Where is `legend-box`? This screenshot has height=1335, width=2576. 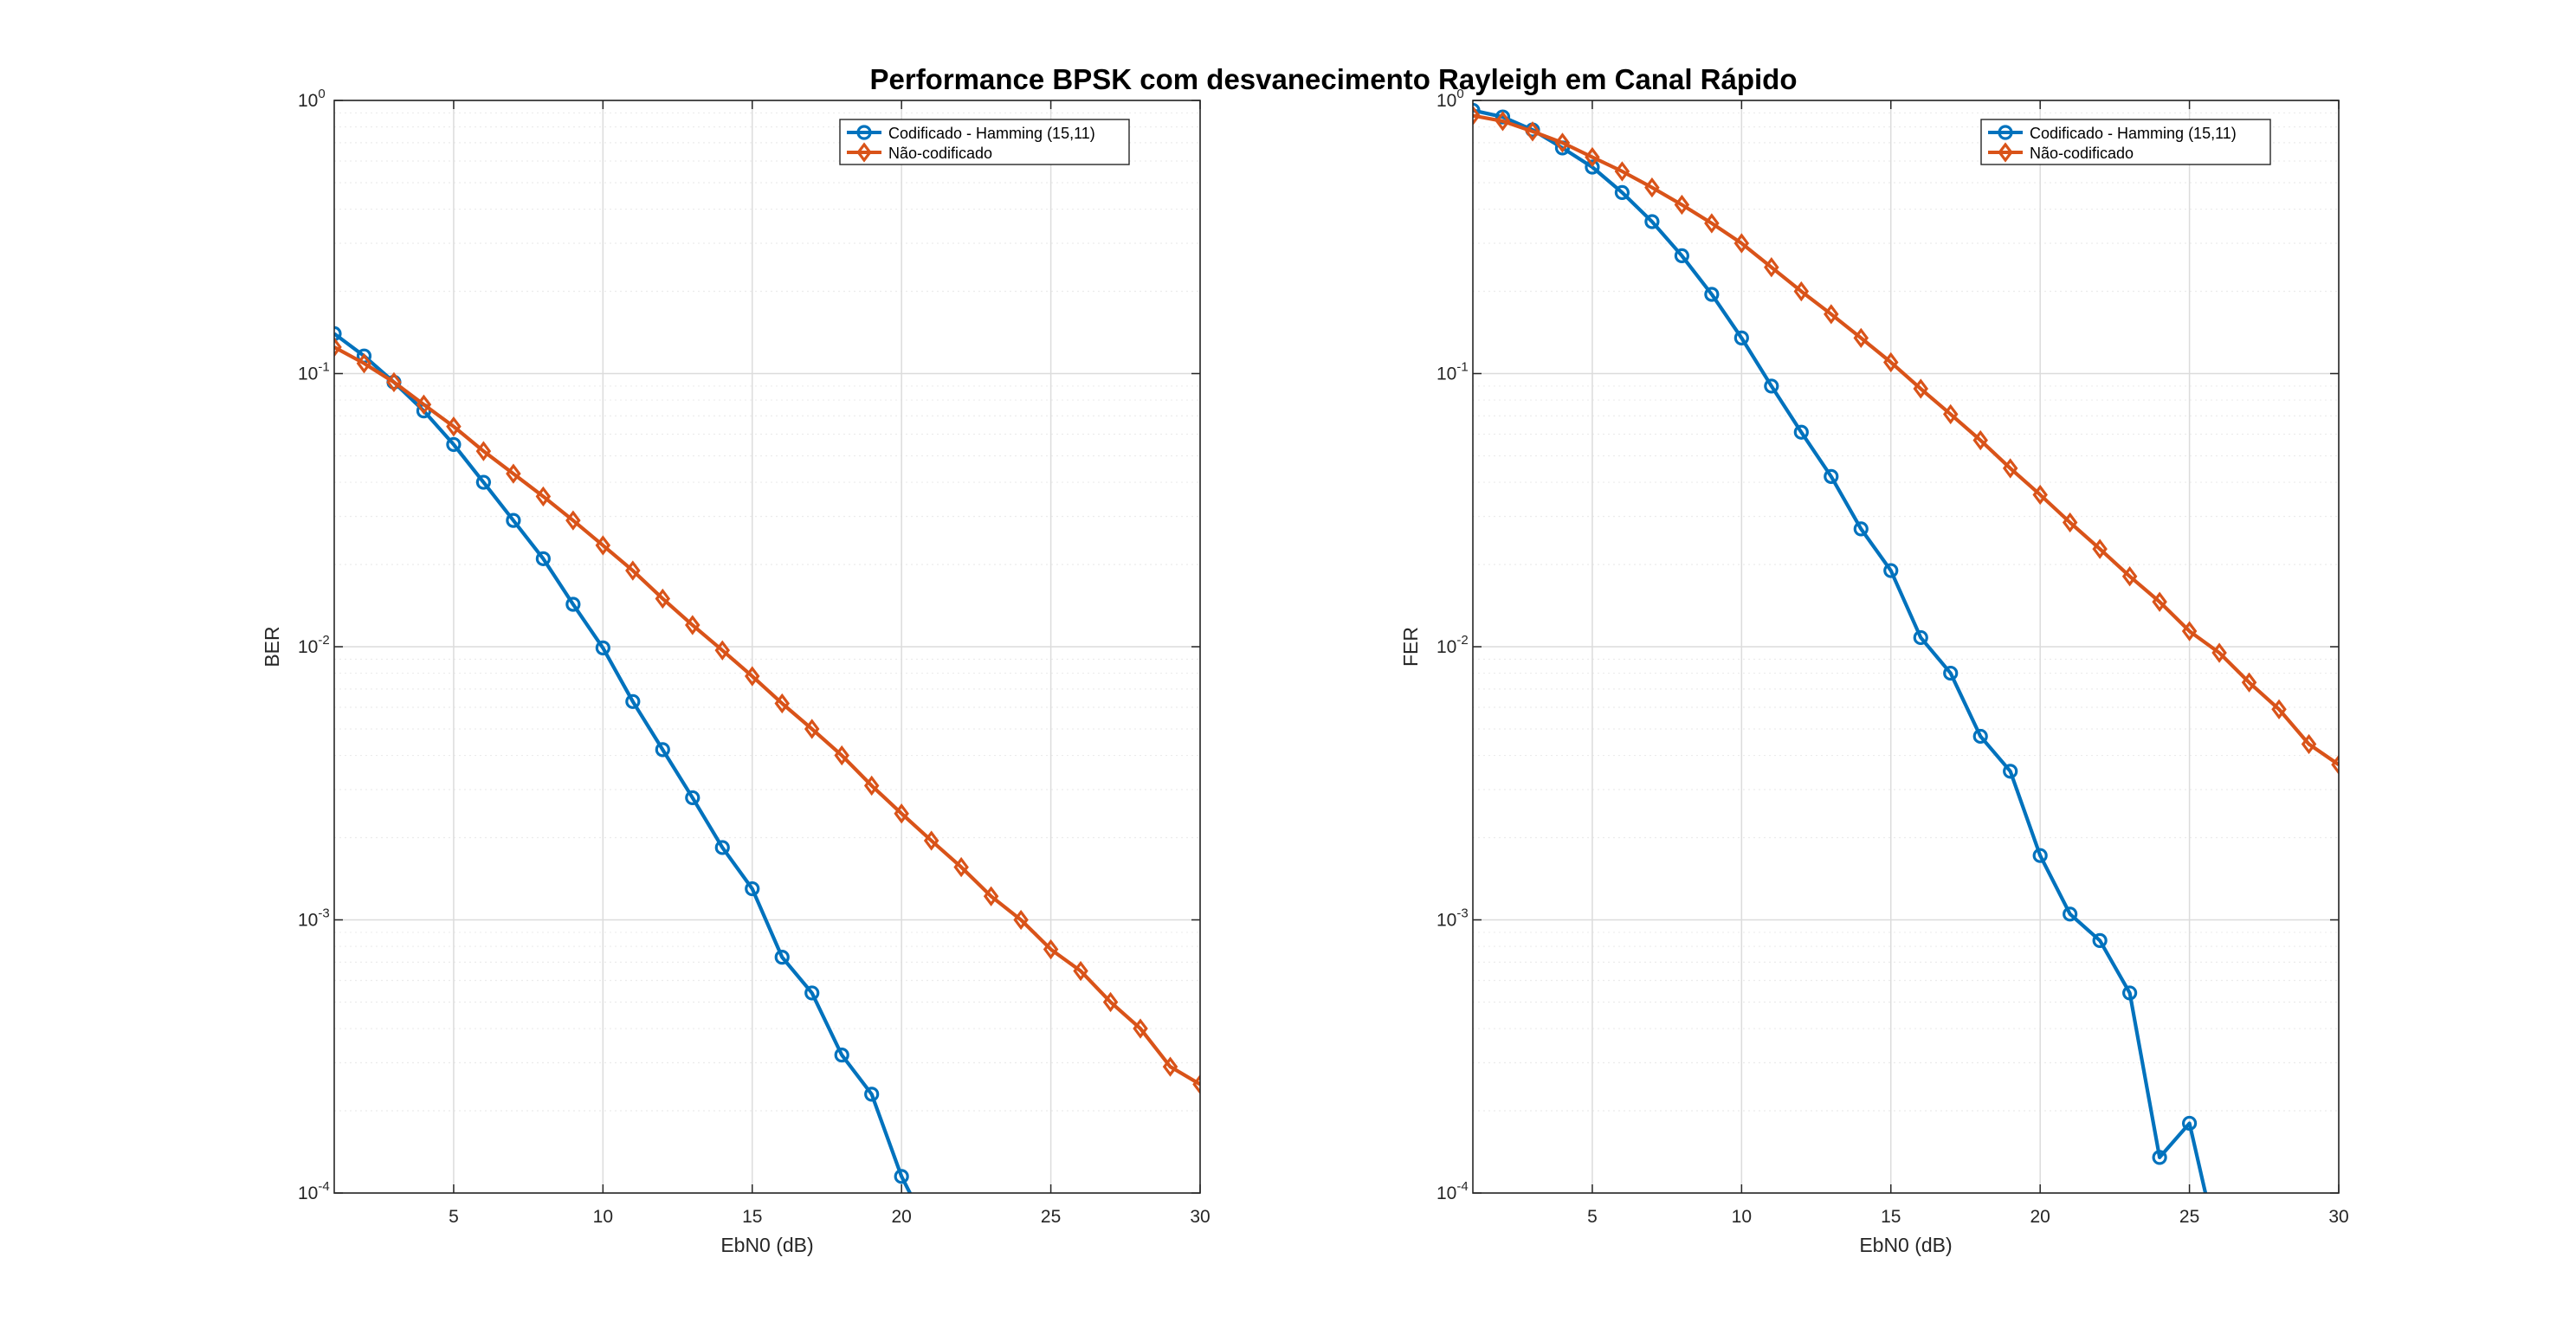 legend-box is located at coordinates (2125, 142).